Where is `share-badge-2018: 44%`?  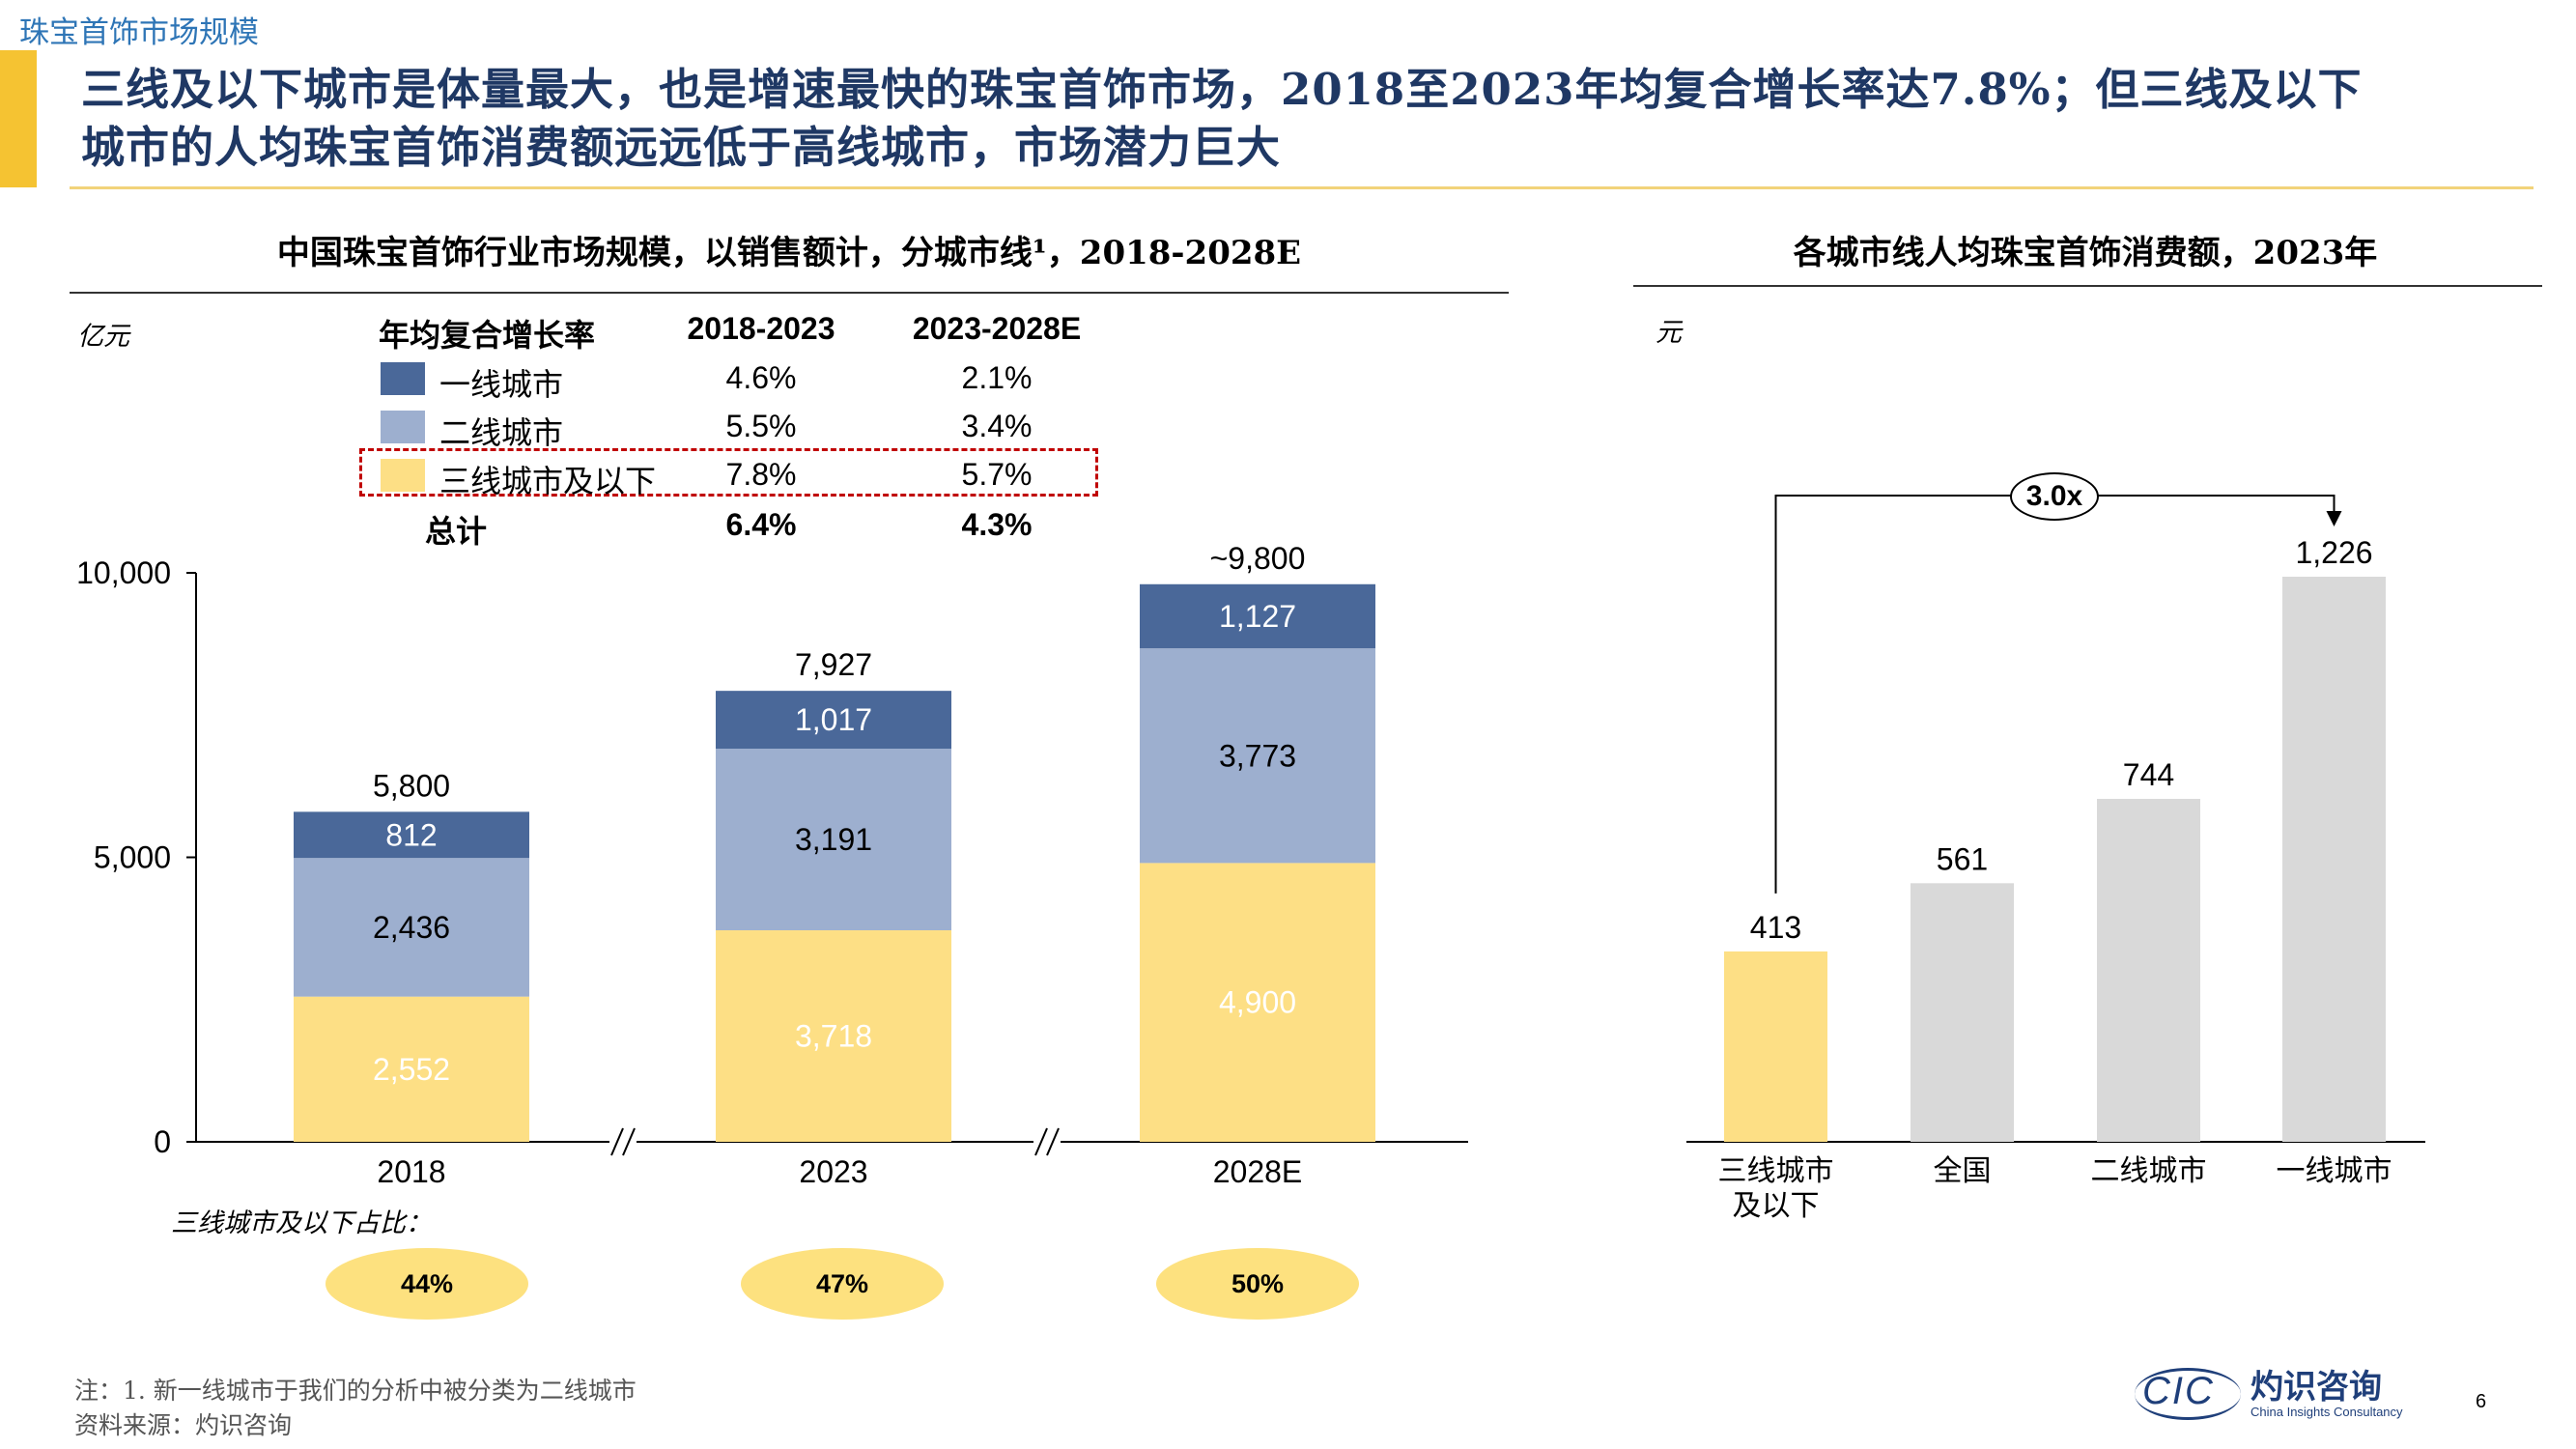 share-badge-2018: 44% is located at coordinates (427, 1284).